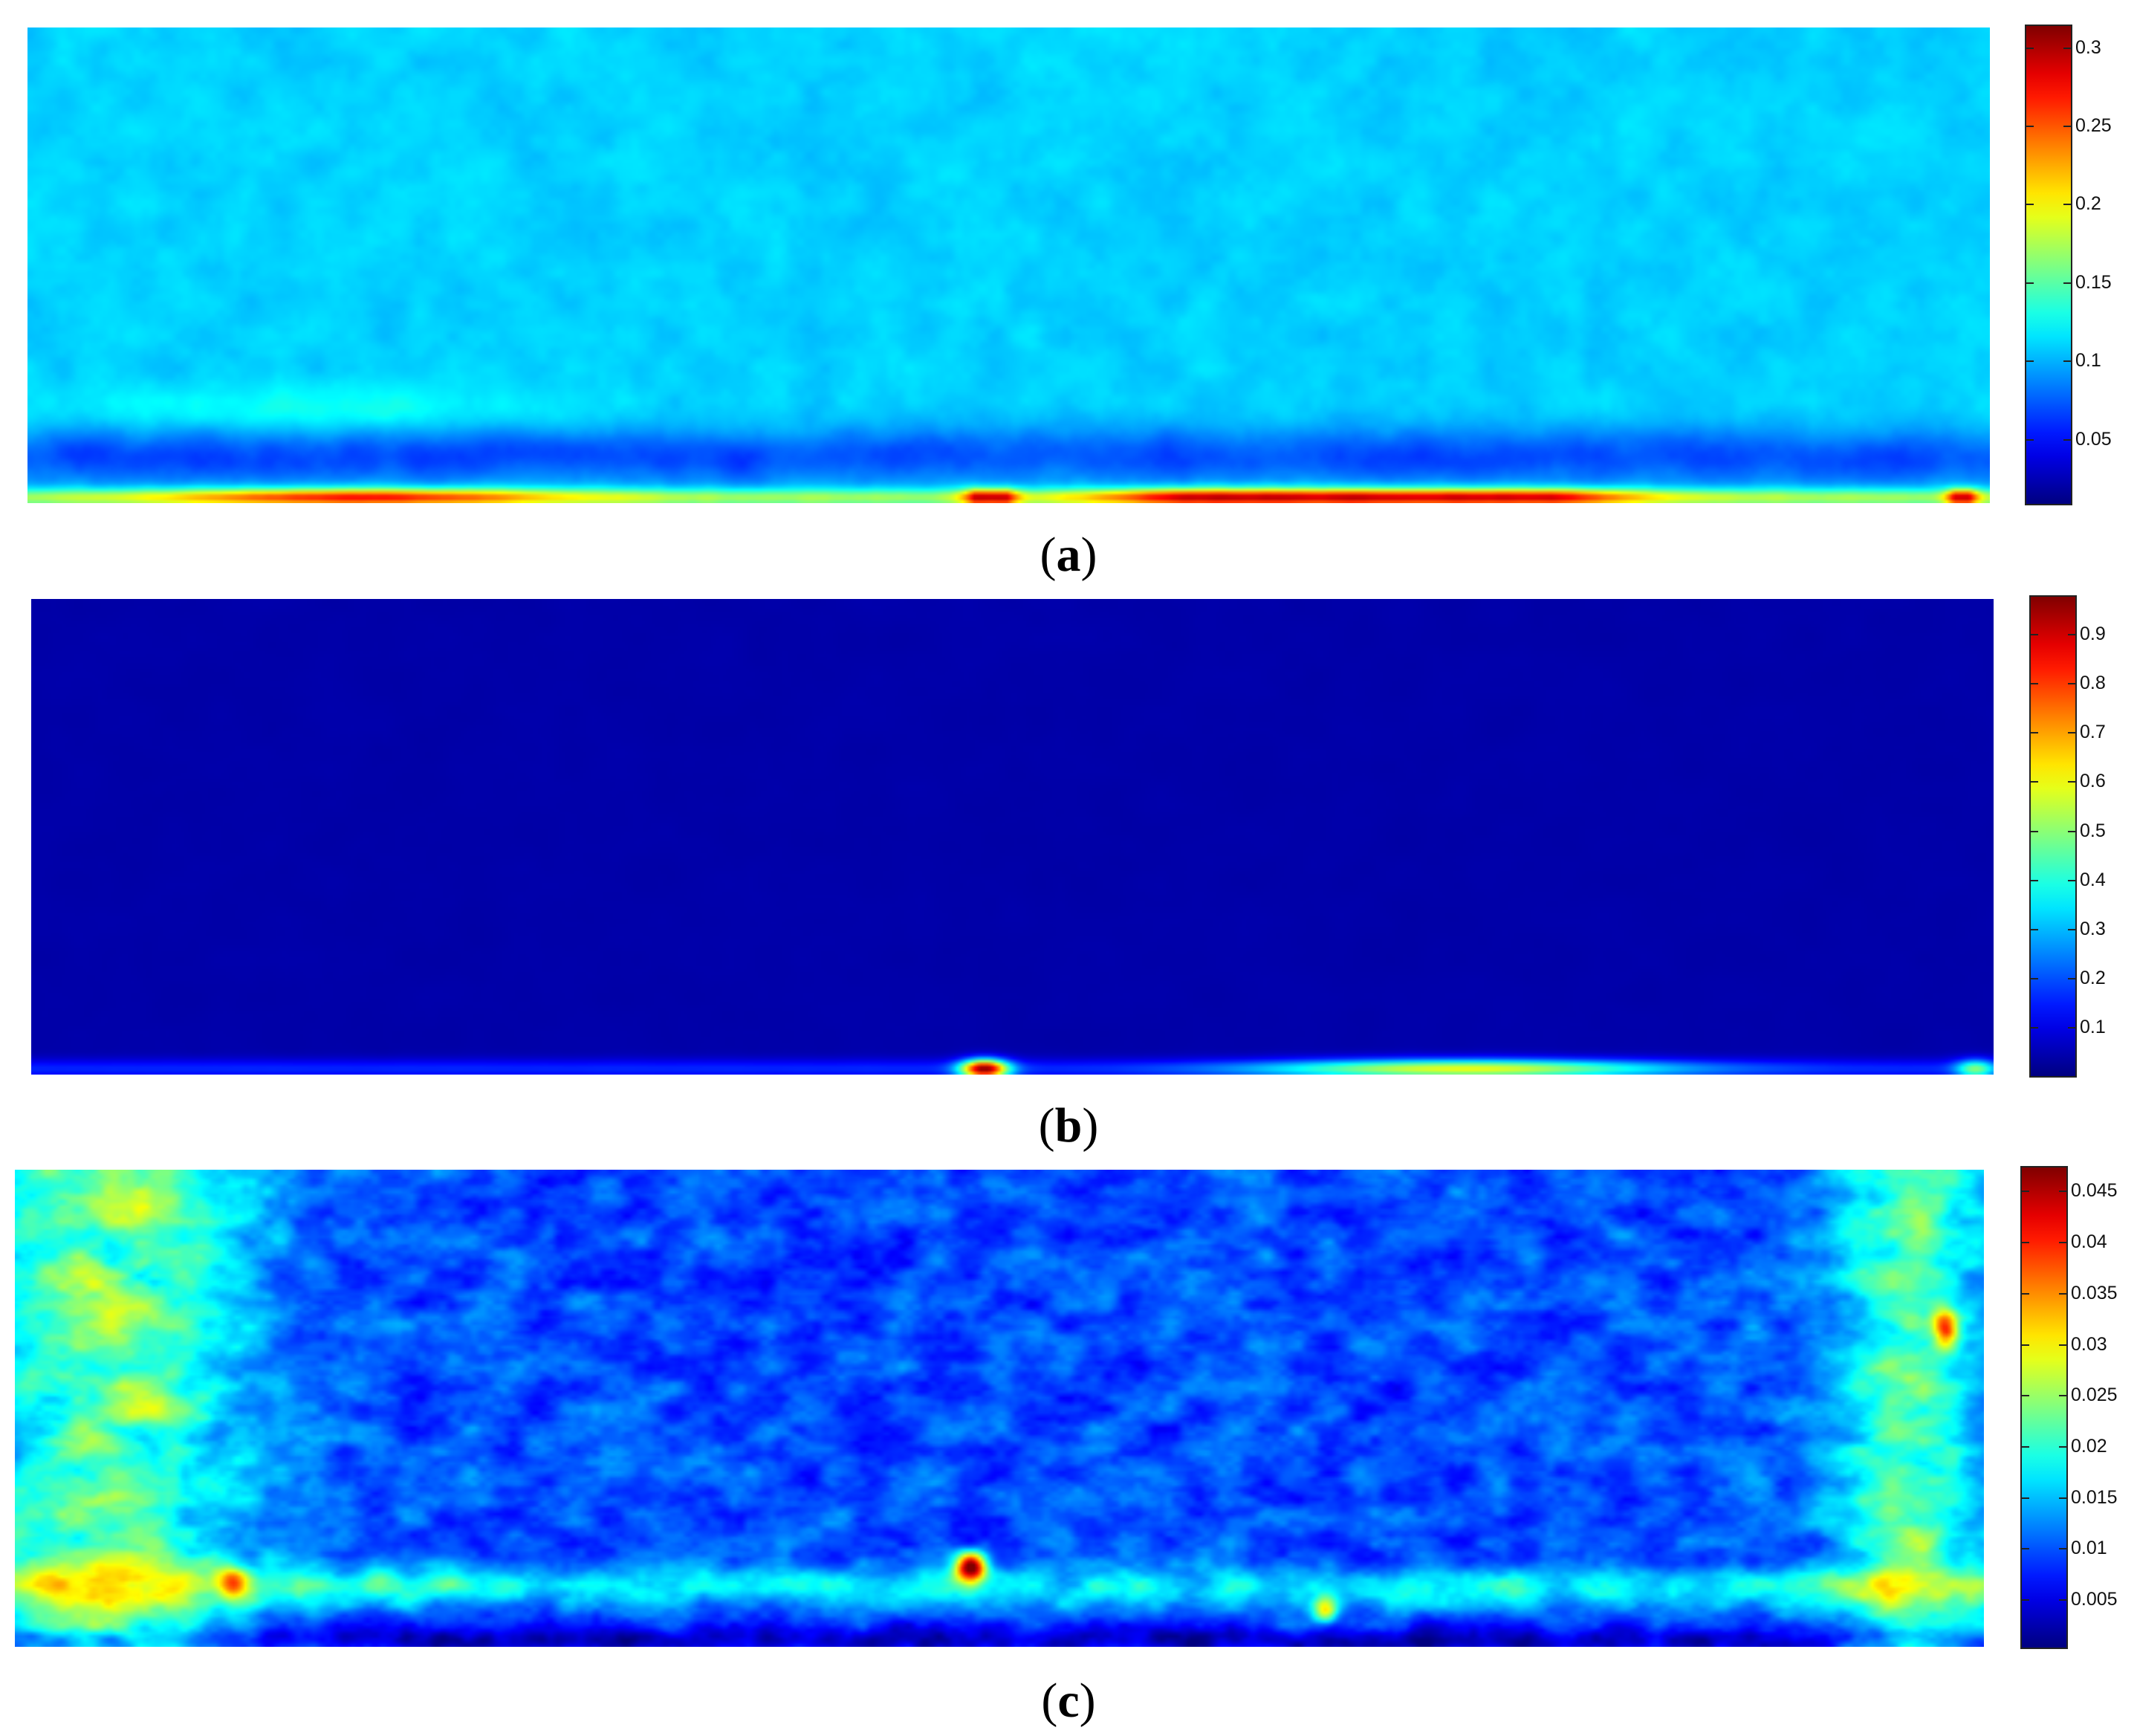  Describe the element at coordinates (2094, 1395) in the screenshot. I see `colorbar-tick-label: 0.025` at that location.